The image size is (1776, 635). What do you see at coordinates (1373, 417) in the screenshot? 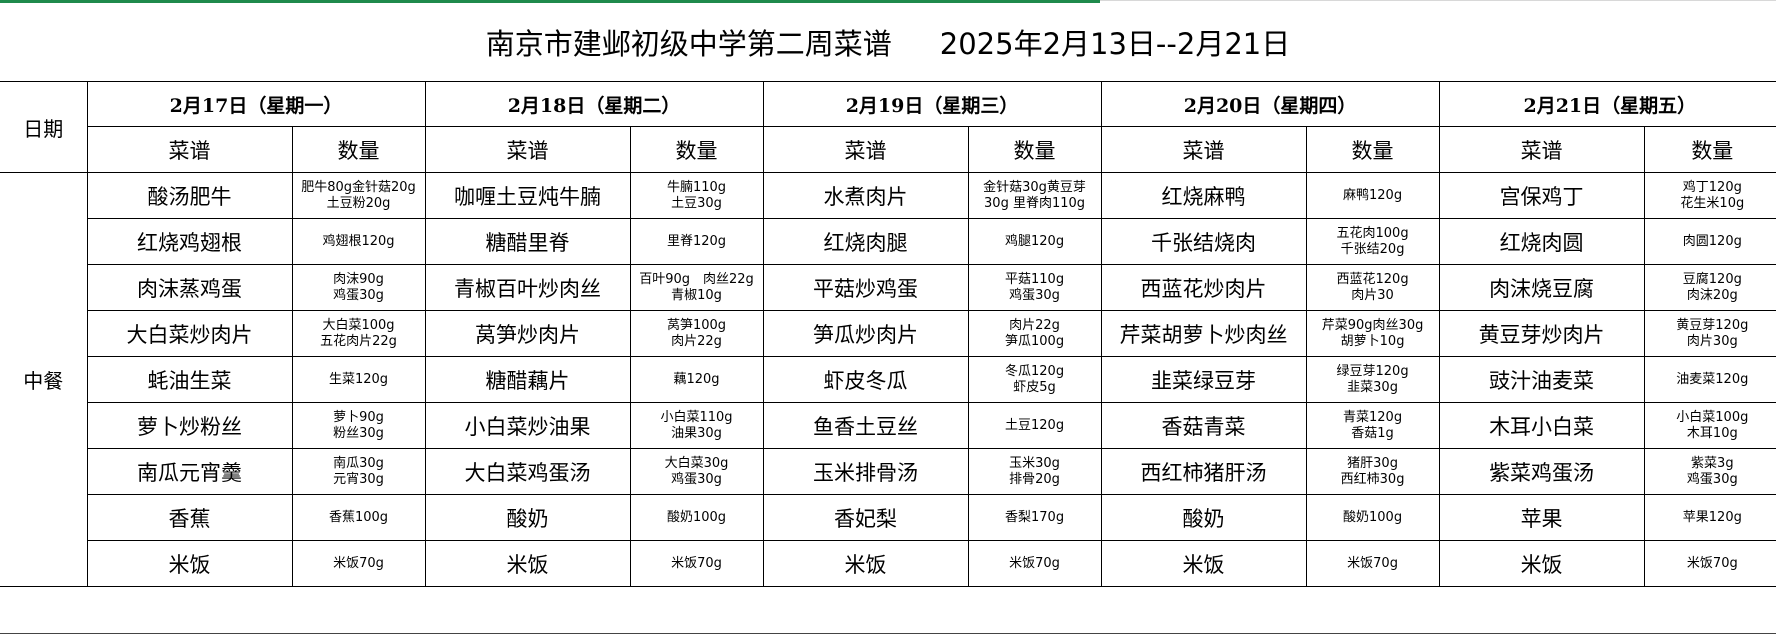
I see `quantity-line: 青菜120g` at bounding box center [1373, 417].